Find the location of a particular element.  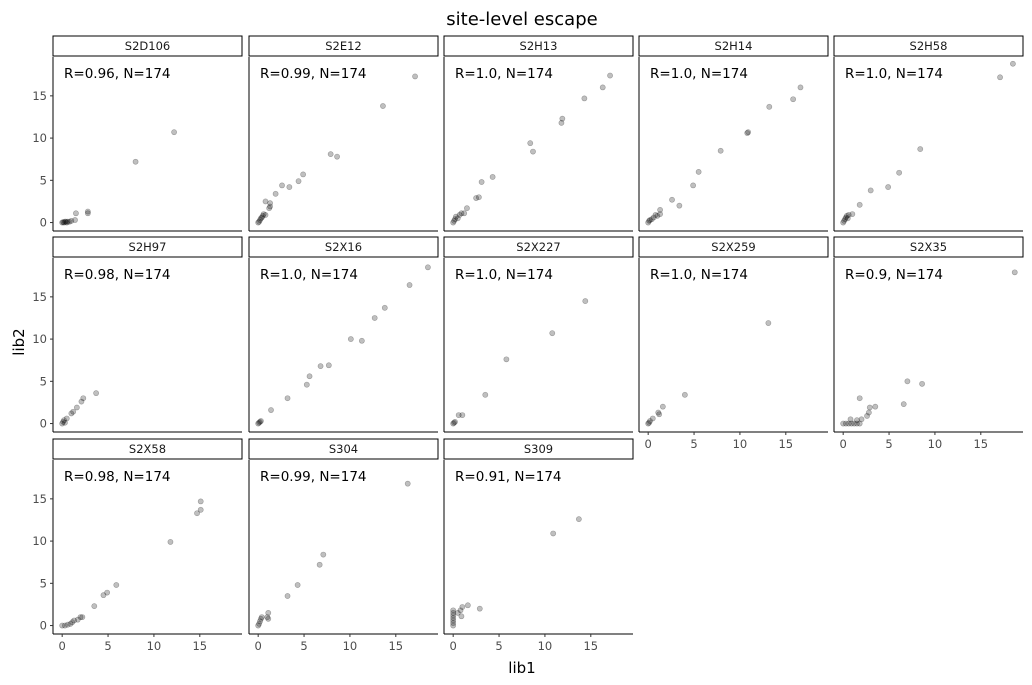

facet-strip-label: S2D106 is located at coordinates (147, 46).